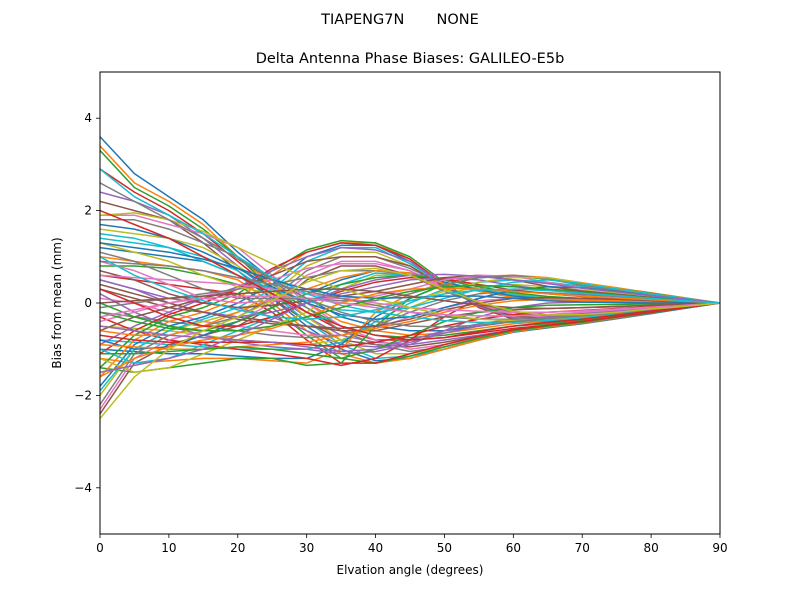  Describe the element at coordinates (412, 544) in the screenshot. I see `x-axis: 0 10 20 30 40 50 60 70 80 90` at that location.